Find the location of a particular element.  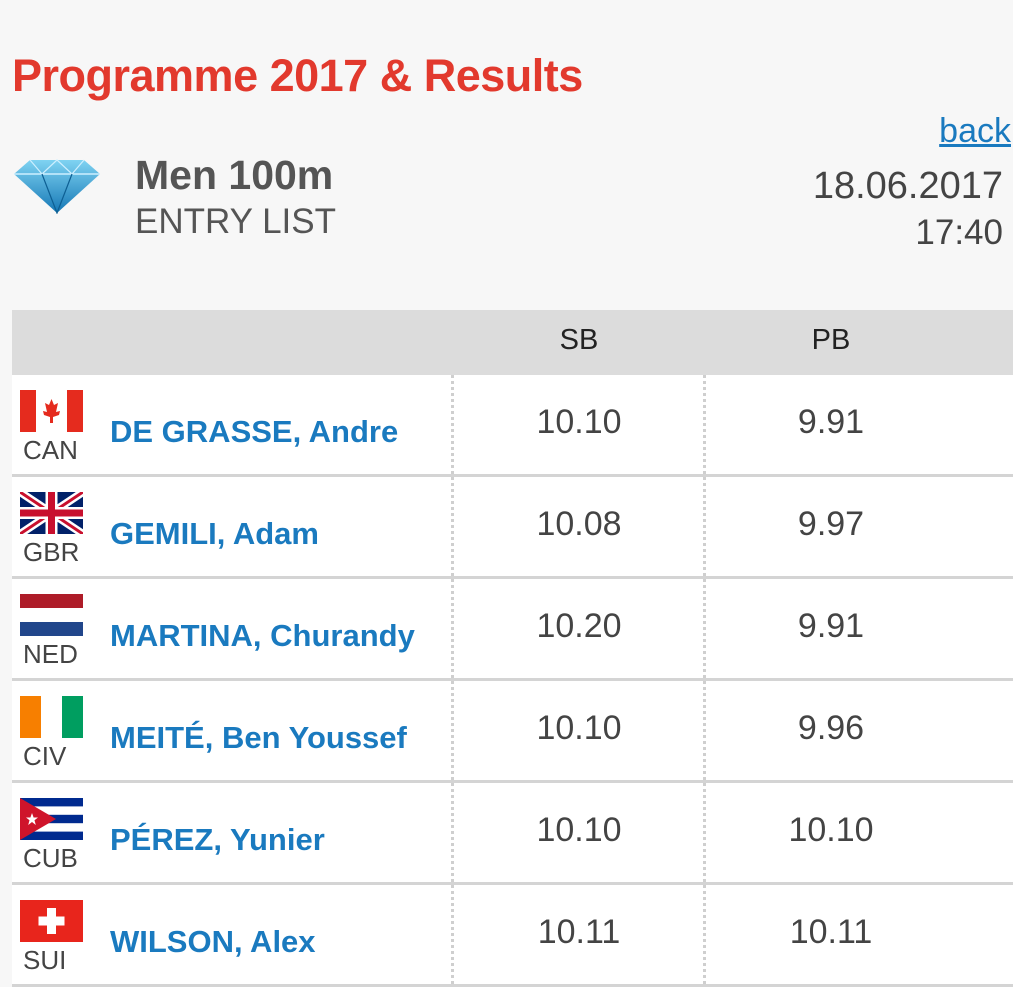

table-header: SB PB is located at coordinates (512, 342).